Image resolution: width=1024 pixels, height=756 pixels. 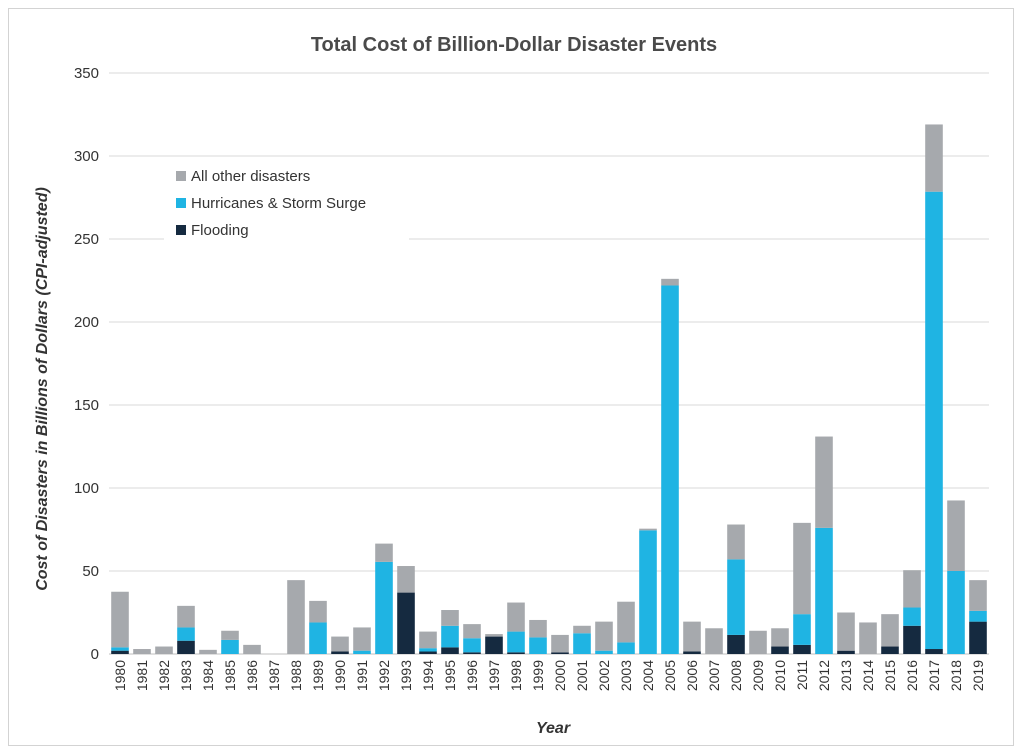 I want to click on x-axis-label: Year, so click(x=553, y=728).